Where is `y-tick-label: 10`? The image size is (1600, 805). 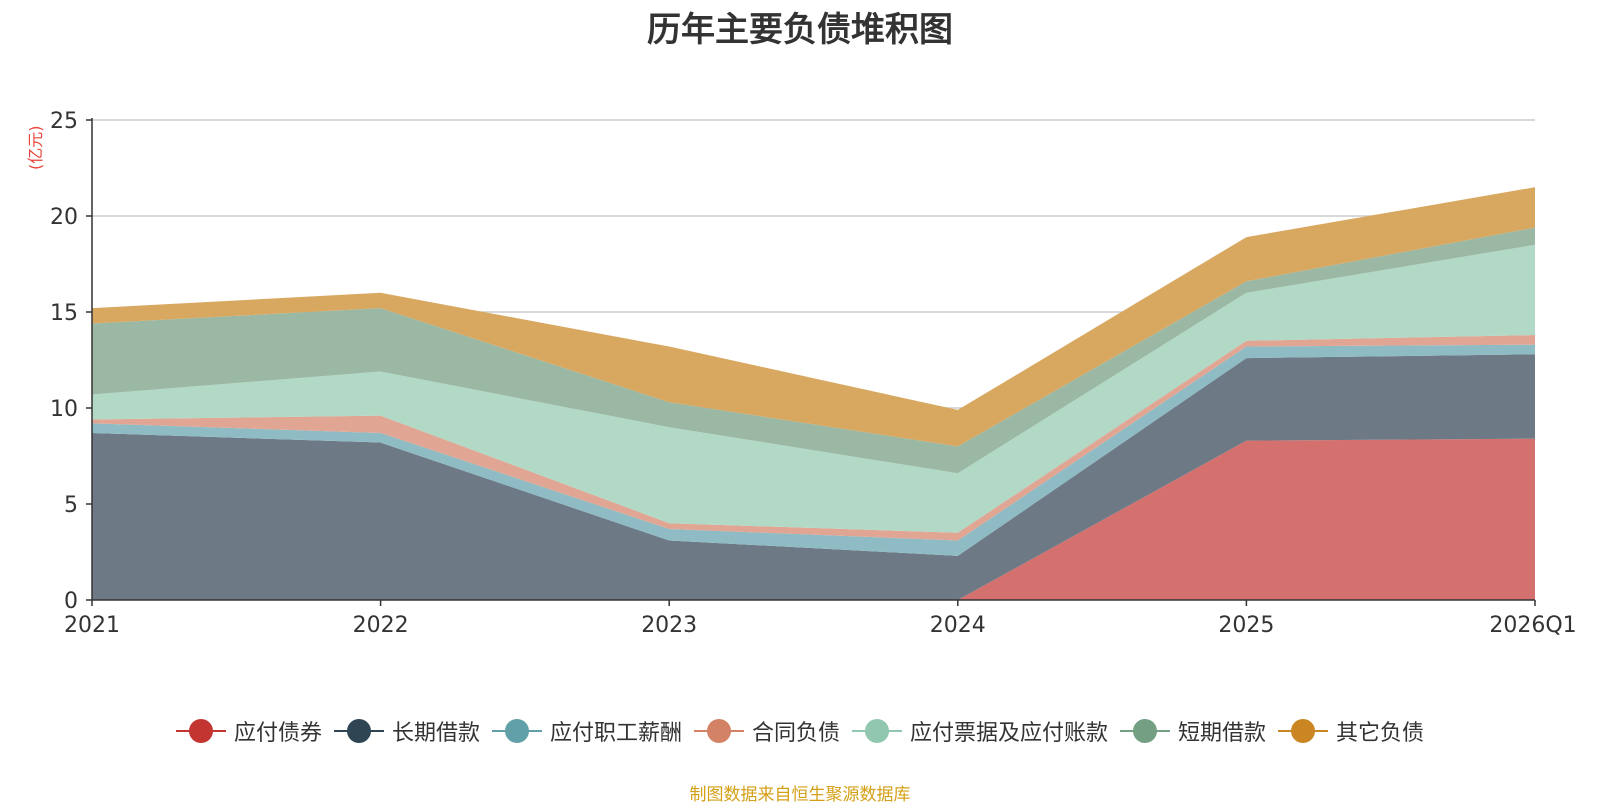 y-tick-label: 10 is located at coordinates (64, 409).